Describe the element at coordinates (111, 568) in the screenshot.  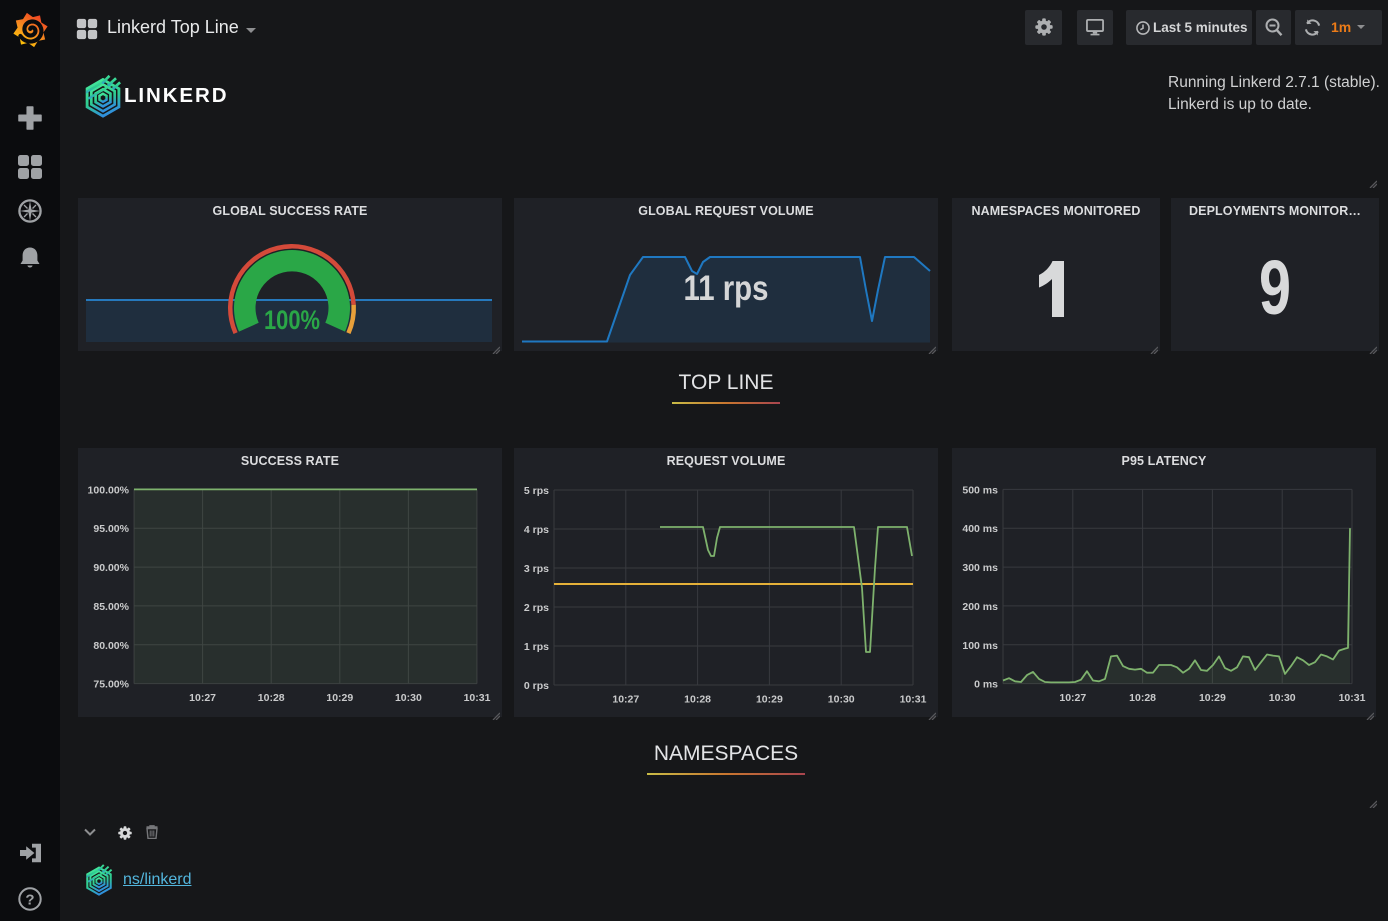
I see `svg-text: 90.00%` at that location.